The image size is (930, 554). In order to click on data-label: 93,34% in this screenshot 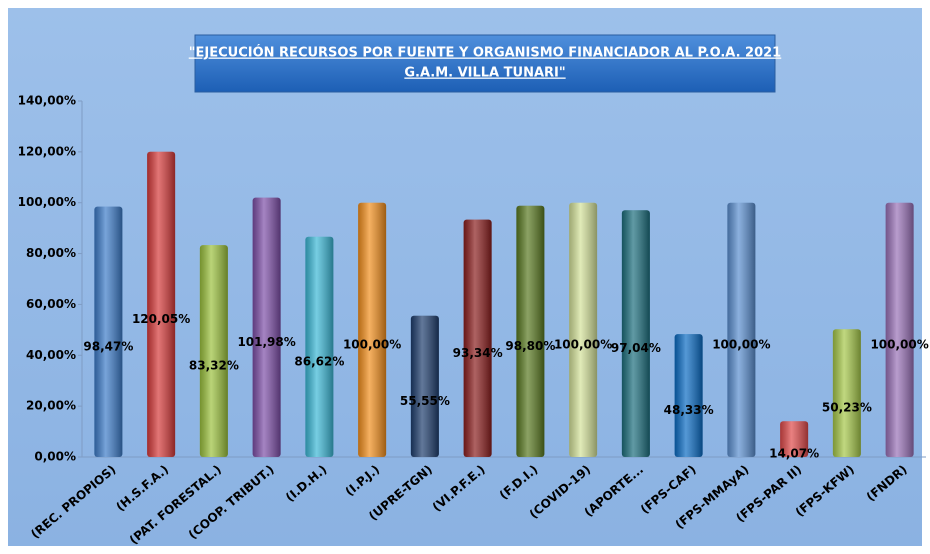, I will do `click(478, 353)`.